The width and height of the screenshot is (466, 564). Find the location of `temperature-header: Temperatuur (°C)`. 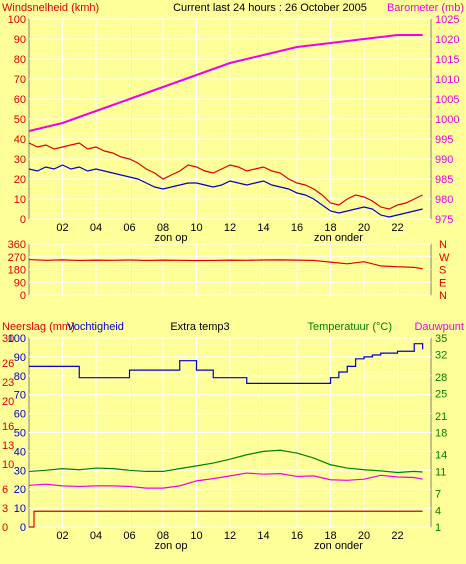

temperature-header: Temperatuur (°C) is located at coordinates (350, 327).